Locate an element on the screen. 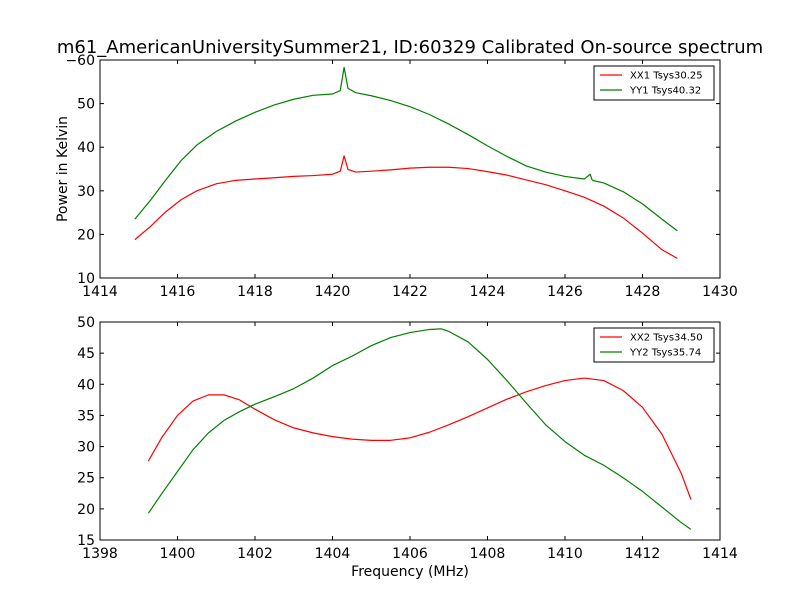 The image size is (800, 600). x-tick-label: 1404 is located at coordinates (333, 554).